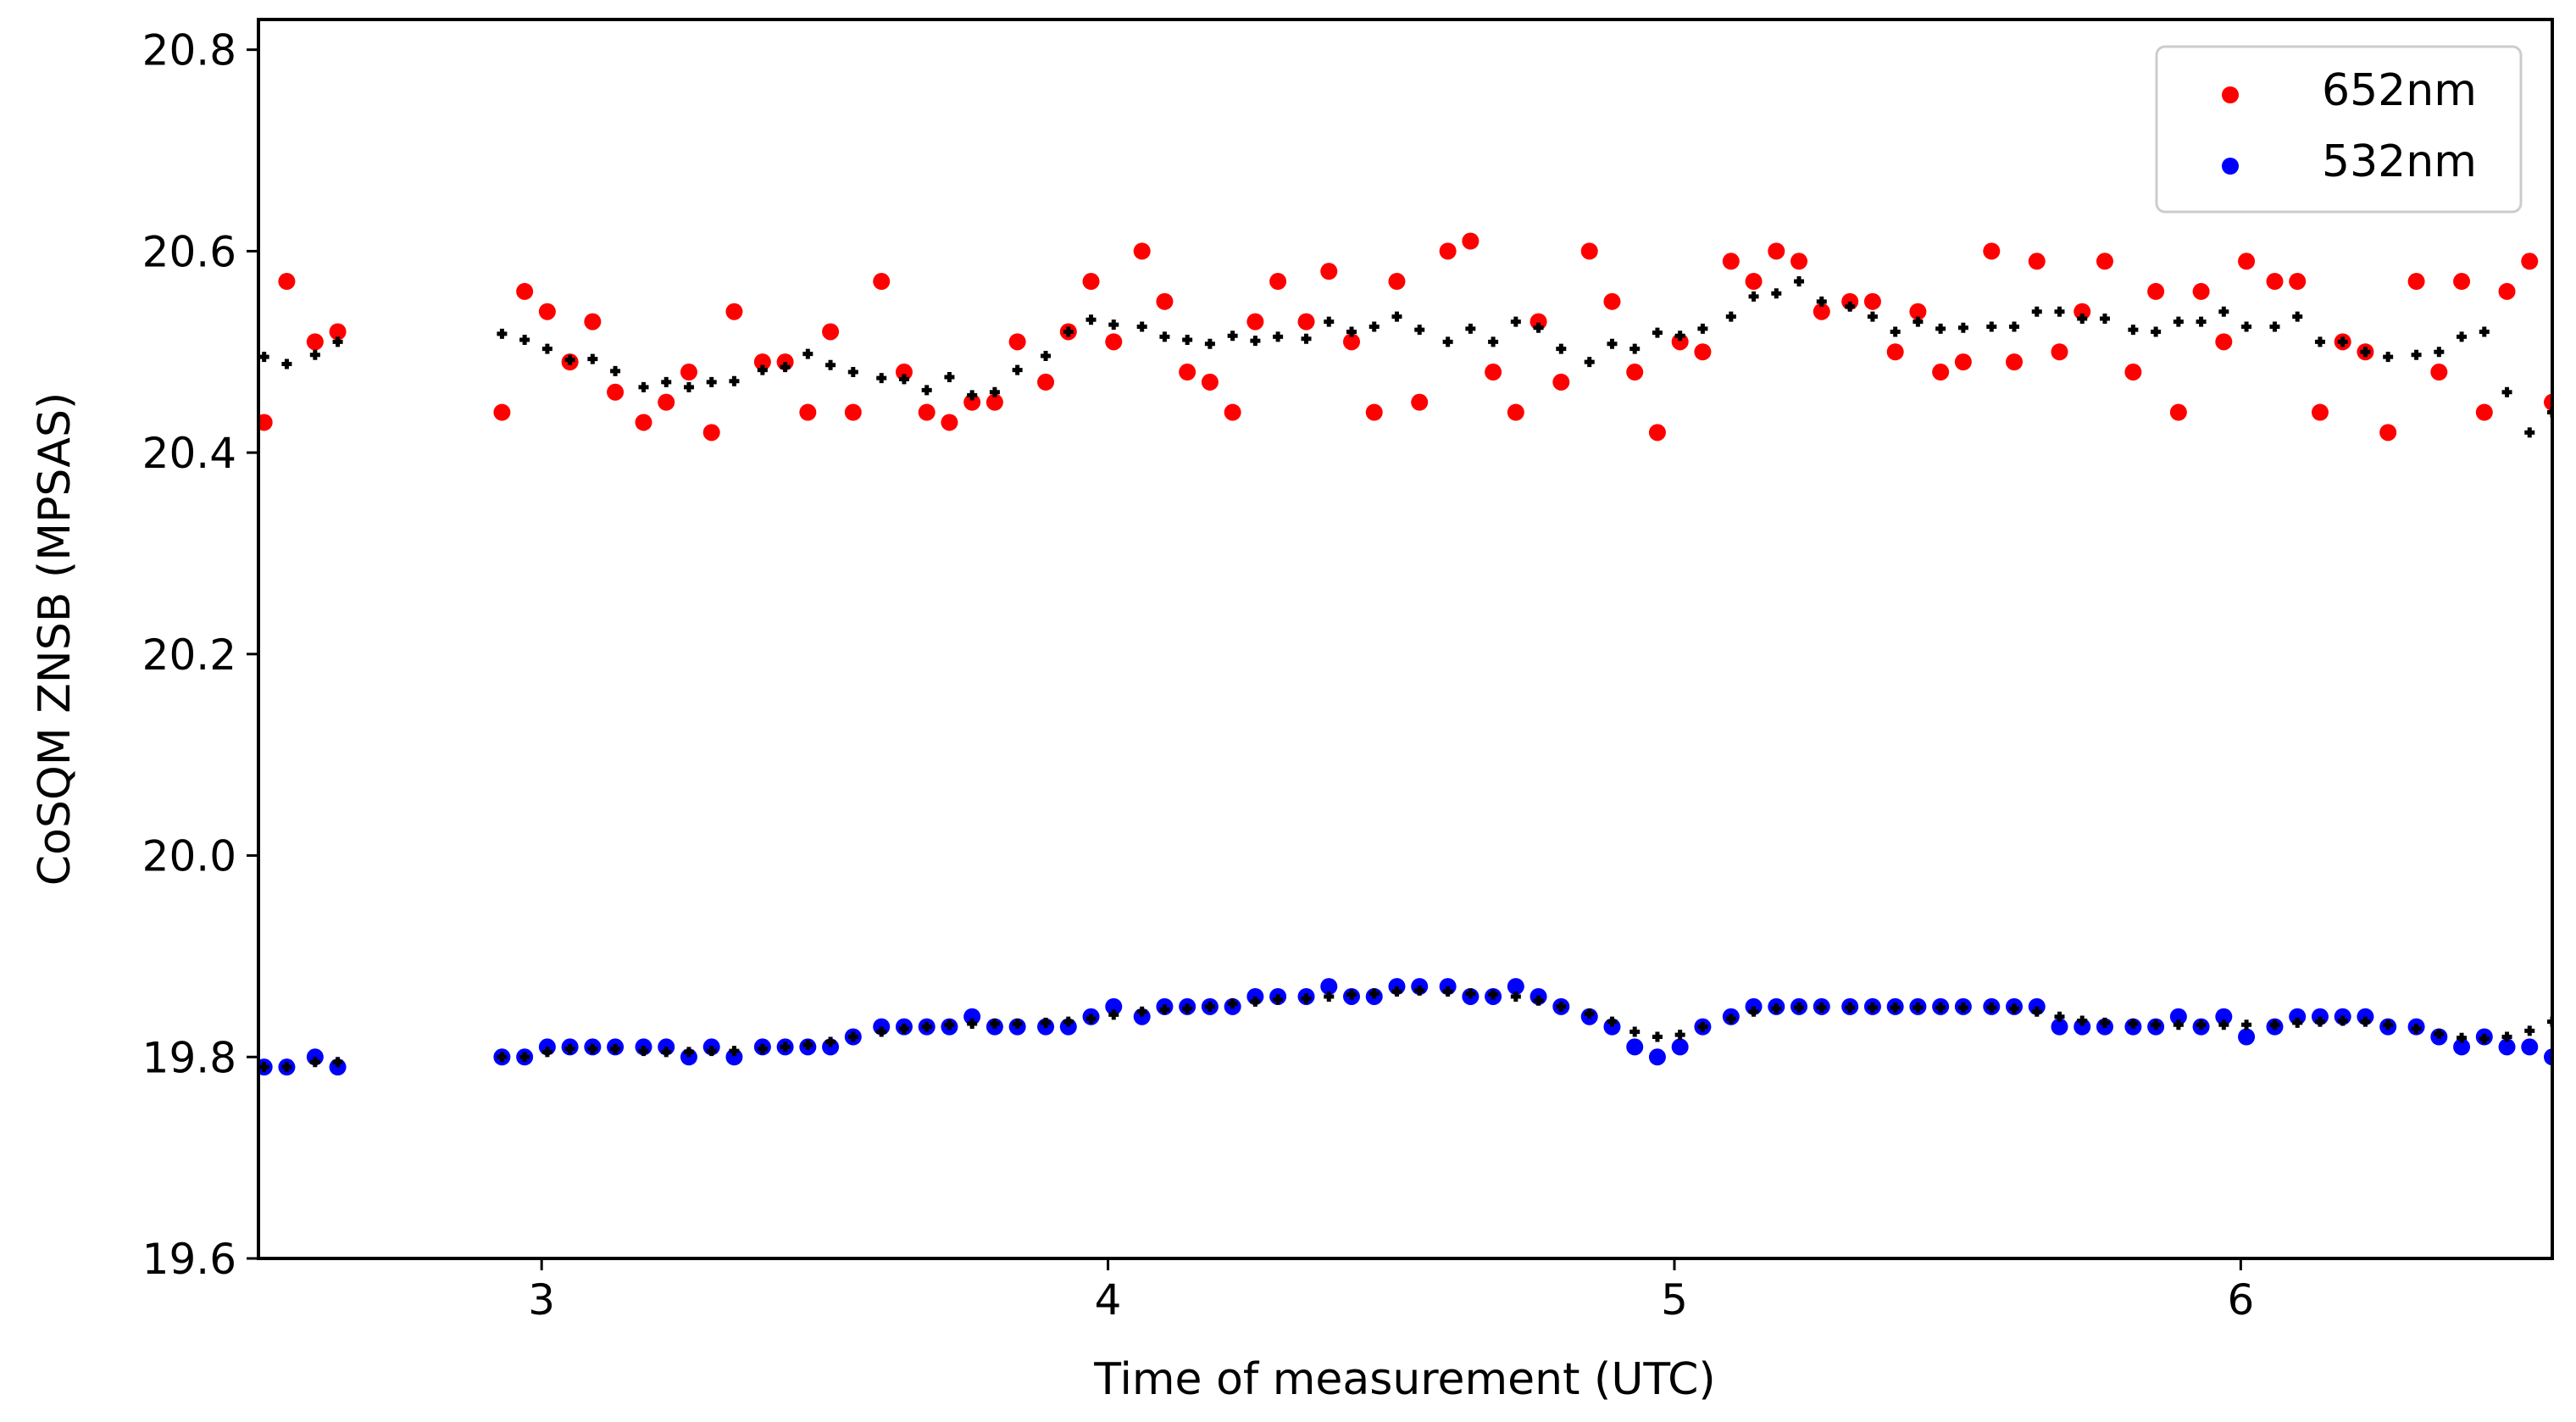  Describe the element at coordinates (1108, 1300) in the screenshot. I see `x-tick-label: 4` at that location.